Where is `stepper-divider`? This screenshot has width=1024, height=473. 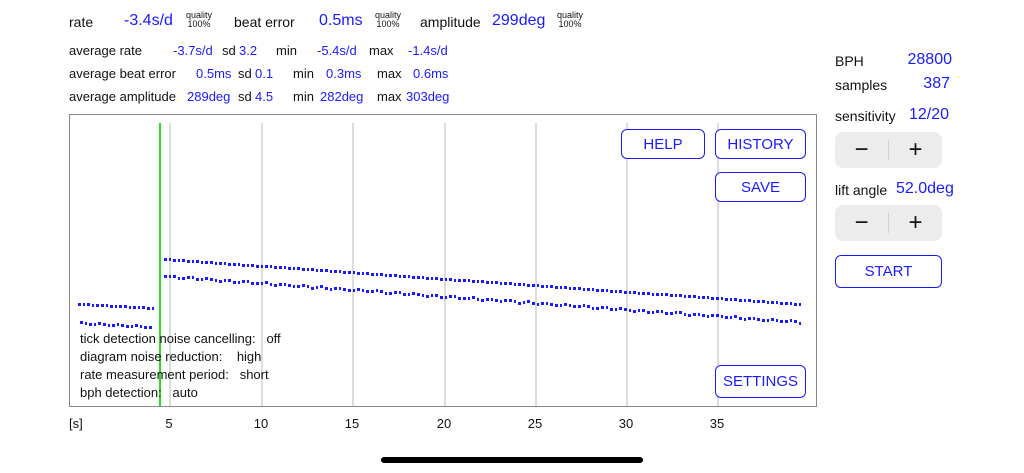 stepper-divider is located at coordinates (888, 223).